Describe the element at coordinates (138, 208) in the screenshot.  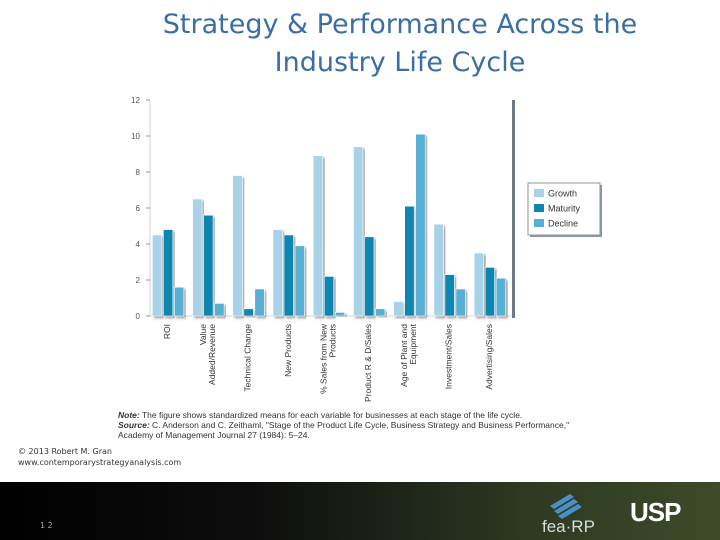
I see `y-tick-label: 6` at that location.